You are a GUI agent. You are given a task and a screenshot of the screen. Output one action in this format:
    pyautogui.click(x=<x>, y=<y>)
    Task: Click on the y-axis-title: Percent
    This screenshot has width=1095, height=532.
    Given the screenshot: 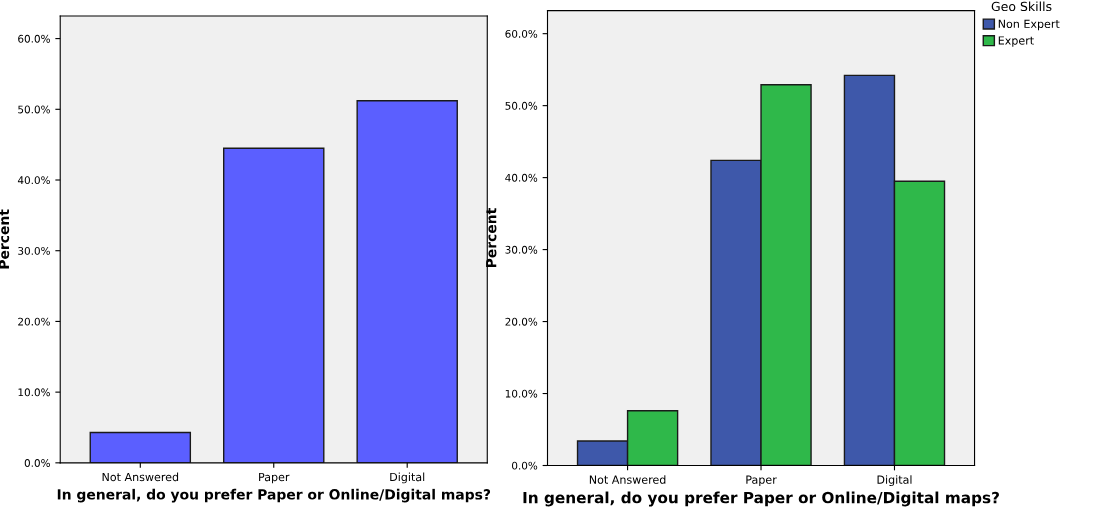 What is the action you would take?
    pyautogui.click(x=491, y=238)
    